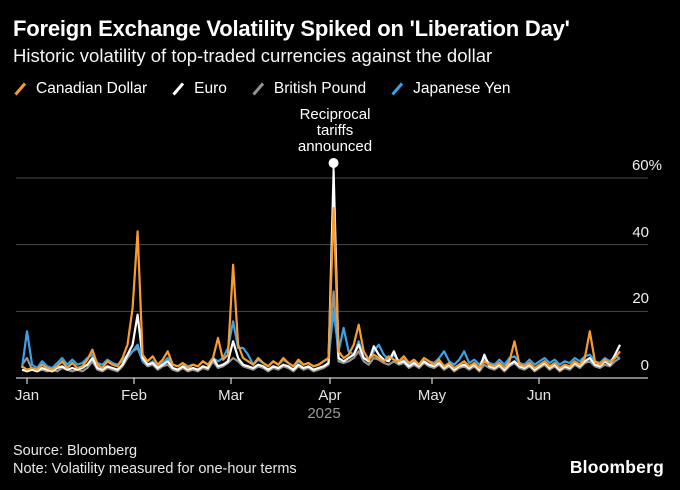 This screenshot has width=680, height=490. I want to click on series-line-japanese-yen, so click(320, 340).